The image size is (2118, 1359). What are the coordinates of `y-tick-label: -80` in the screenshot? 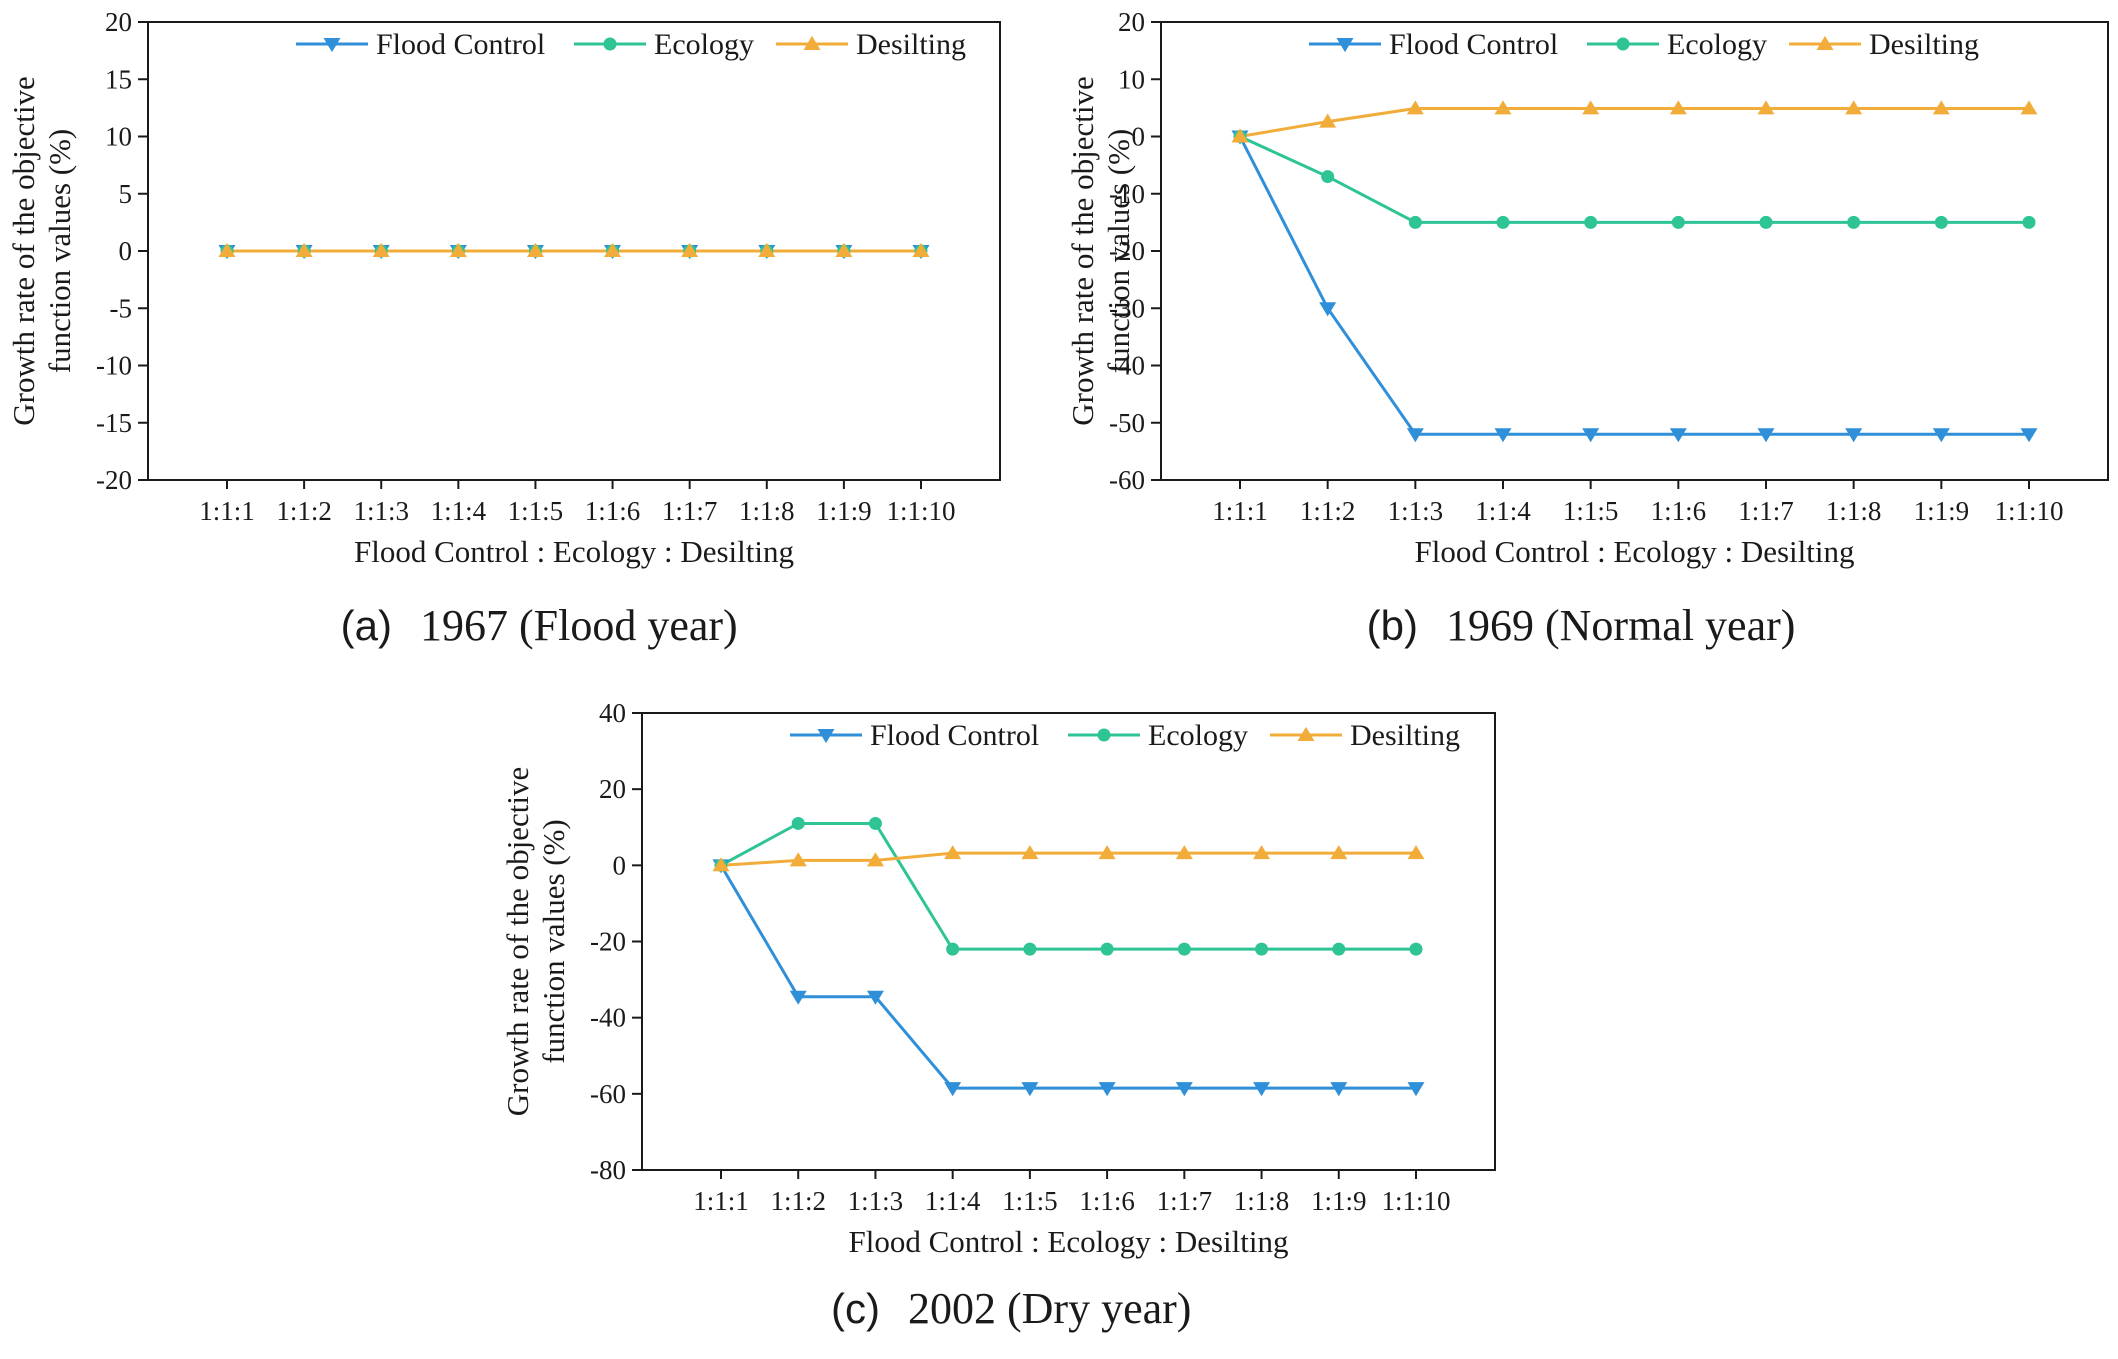 It's located at (608, 1170).